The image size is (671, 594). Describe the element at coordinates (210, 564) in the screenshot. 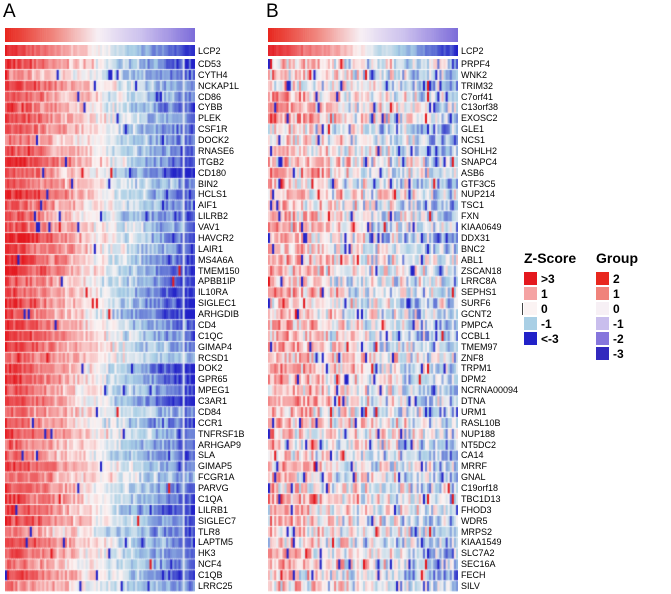

I see `gene-label: NCF4` at that location.